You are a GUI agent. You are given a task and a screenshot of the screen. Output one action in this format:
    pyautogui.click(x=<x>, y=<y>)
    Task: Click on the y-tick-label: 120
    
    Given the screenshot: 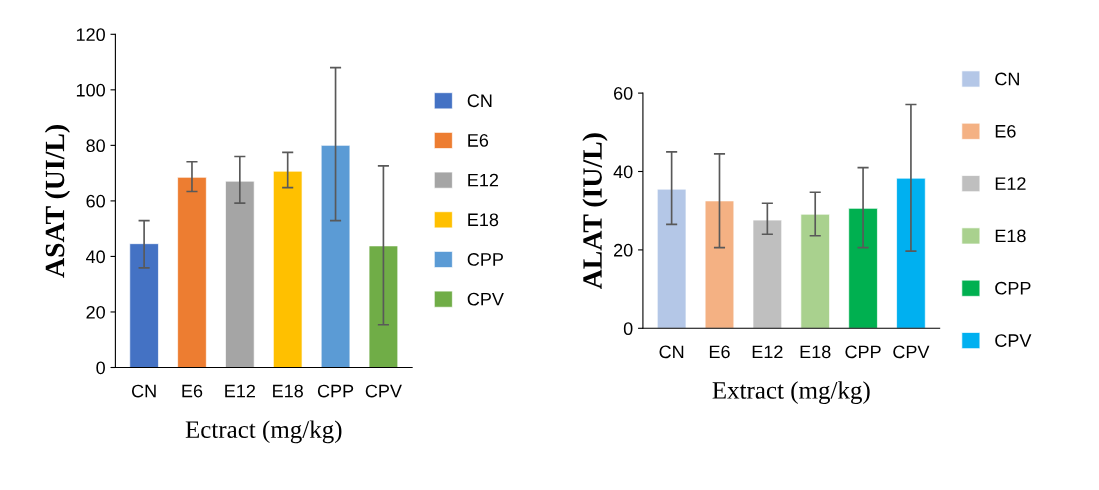 What is the action you would take?
    pyautogui.click(x=90, y=35)
    